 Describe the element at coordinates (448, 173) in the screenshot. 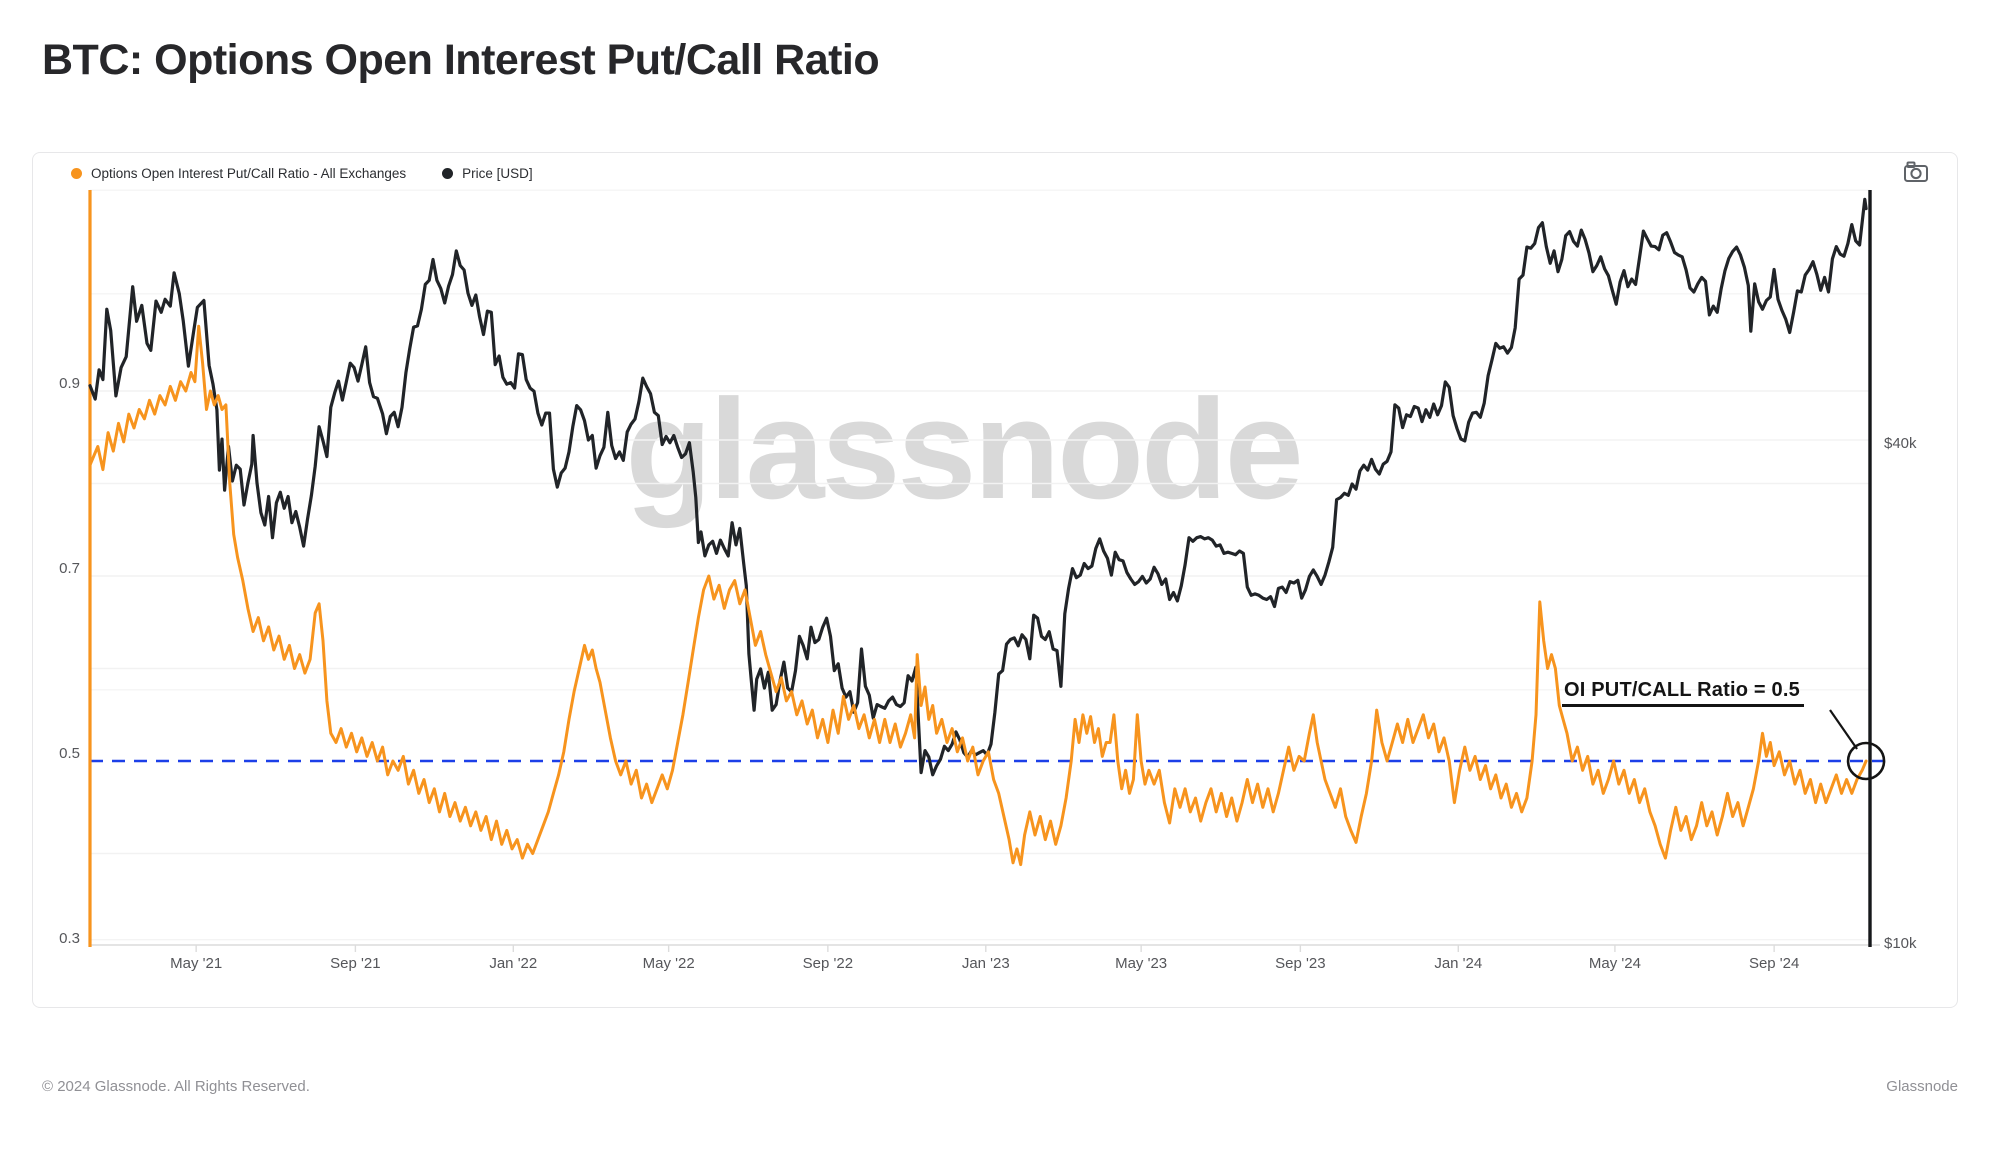

I see `legend-dot-black-icon` at that location.